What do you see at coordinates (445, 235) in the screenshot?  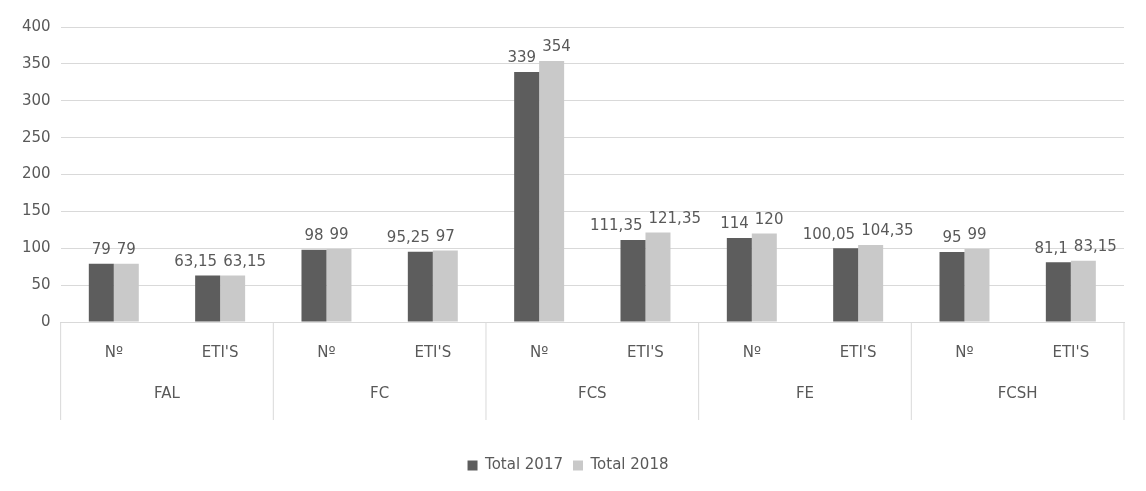 I see `data-label: 97` at bounding box center [445, 235].